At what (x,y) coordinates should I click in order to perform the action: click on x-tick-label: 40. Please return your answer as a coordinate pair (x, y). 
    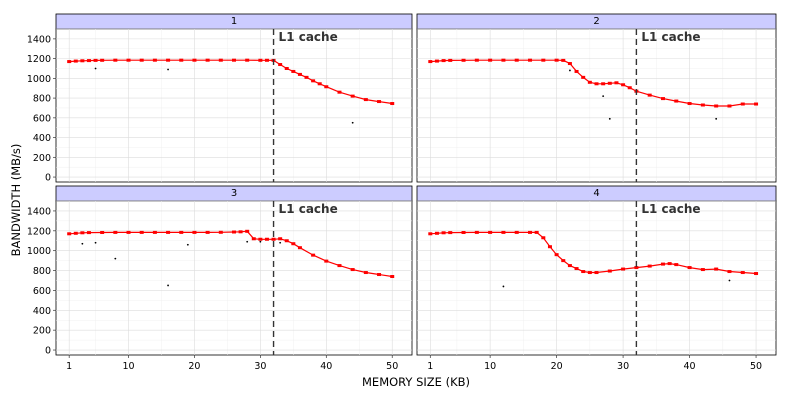
    Looking at the image, I should click on (326, 366).